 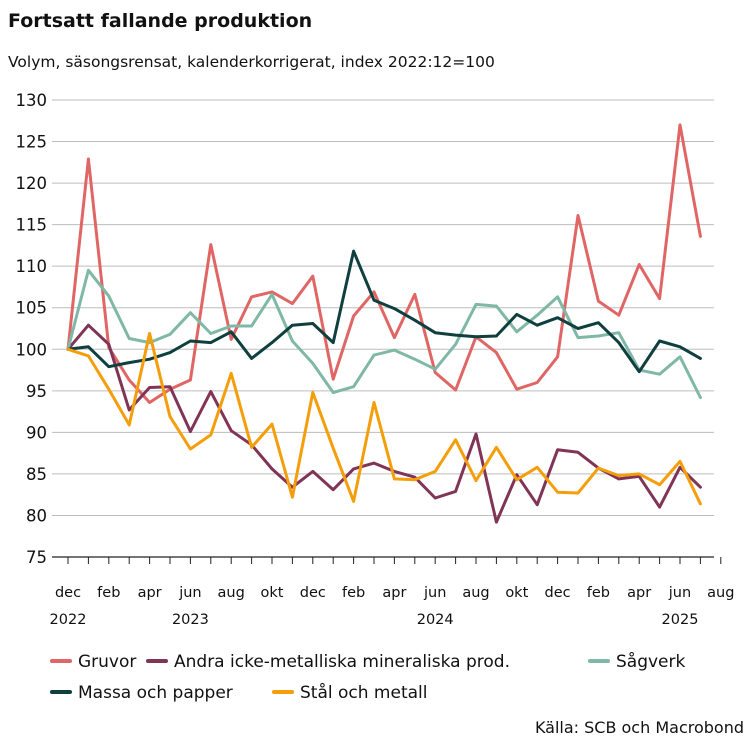 What do you see at coordinates (68, 593) in the screenshot?
I see `x-tick-label: dec` at bounding box center [68, 593].